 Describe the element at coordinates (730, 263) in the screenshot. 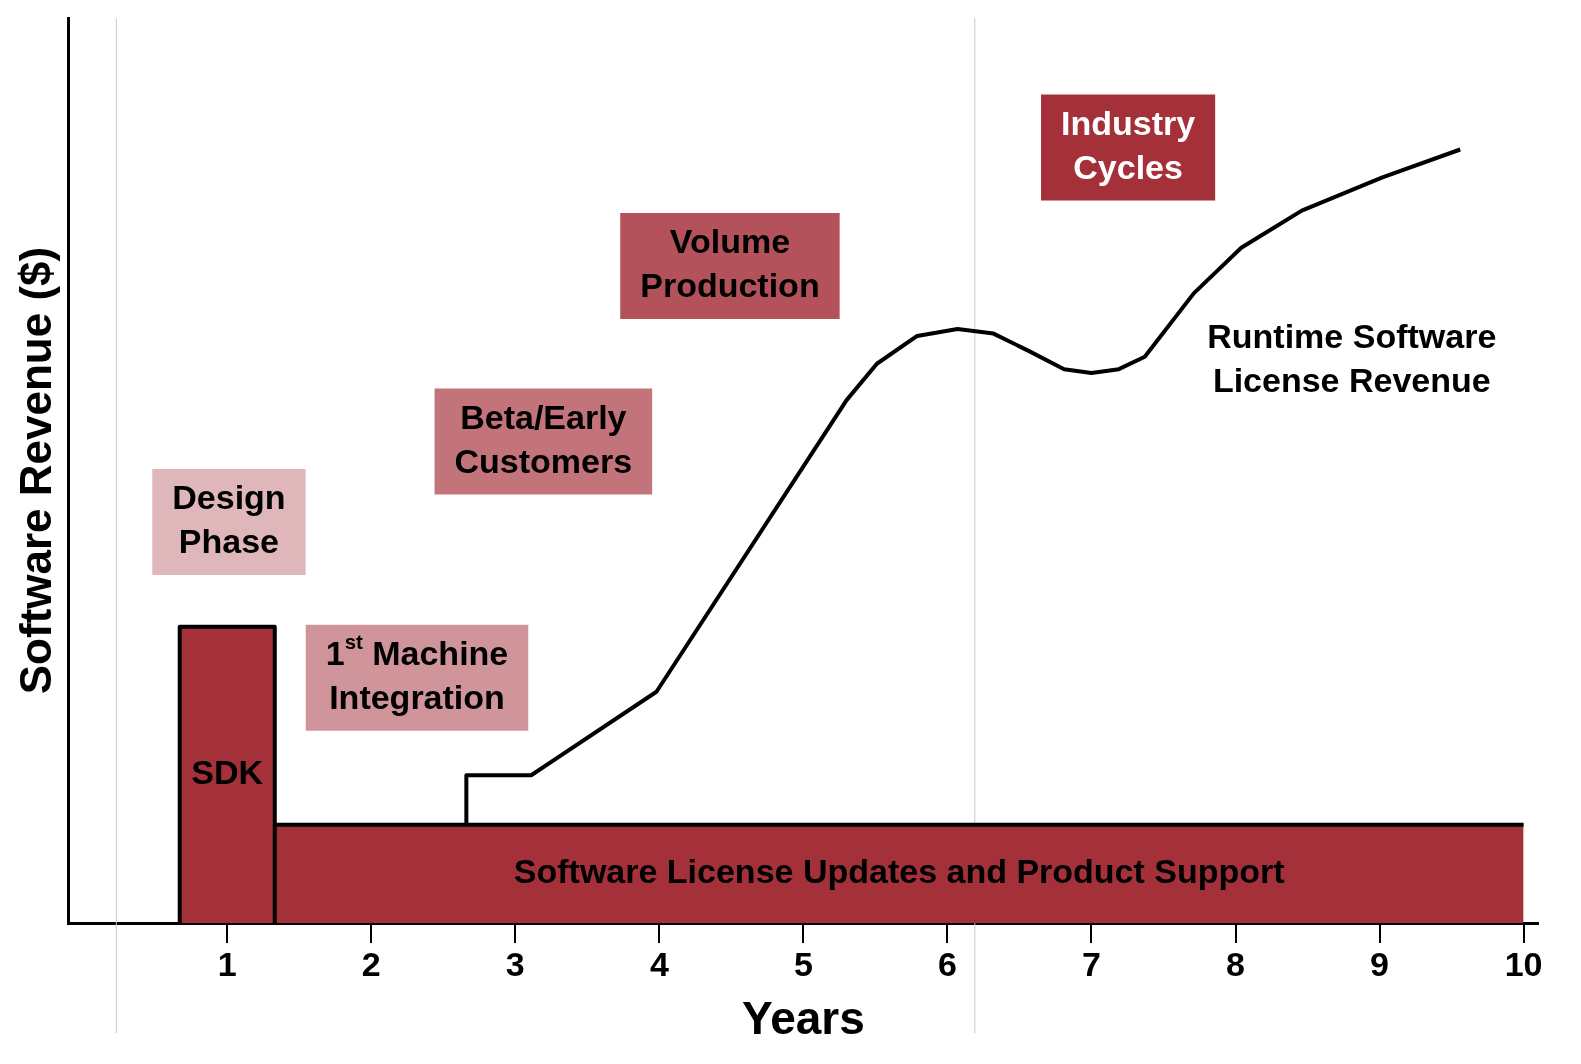

I see `annotation: Volume Production` at that location.